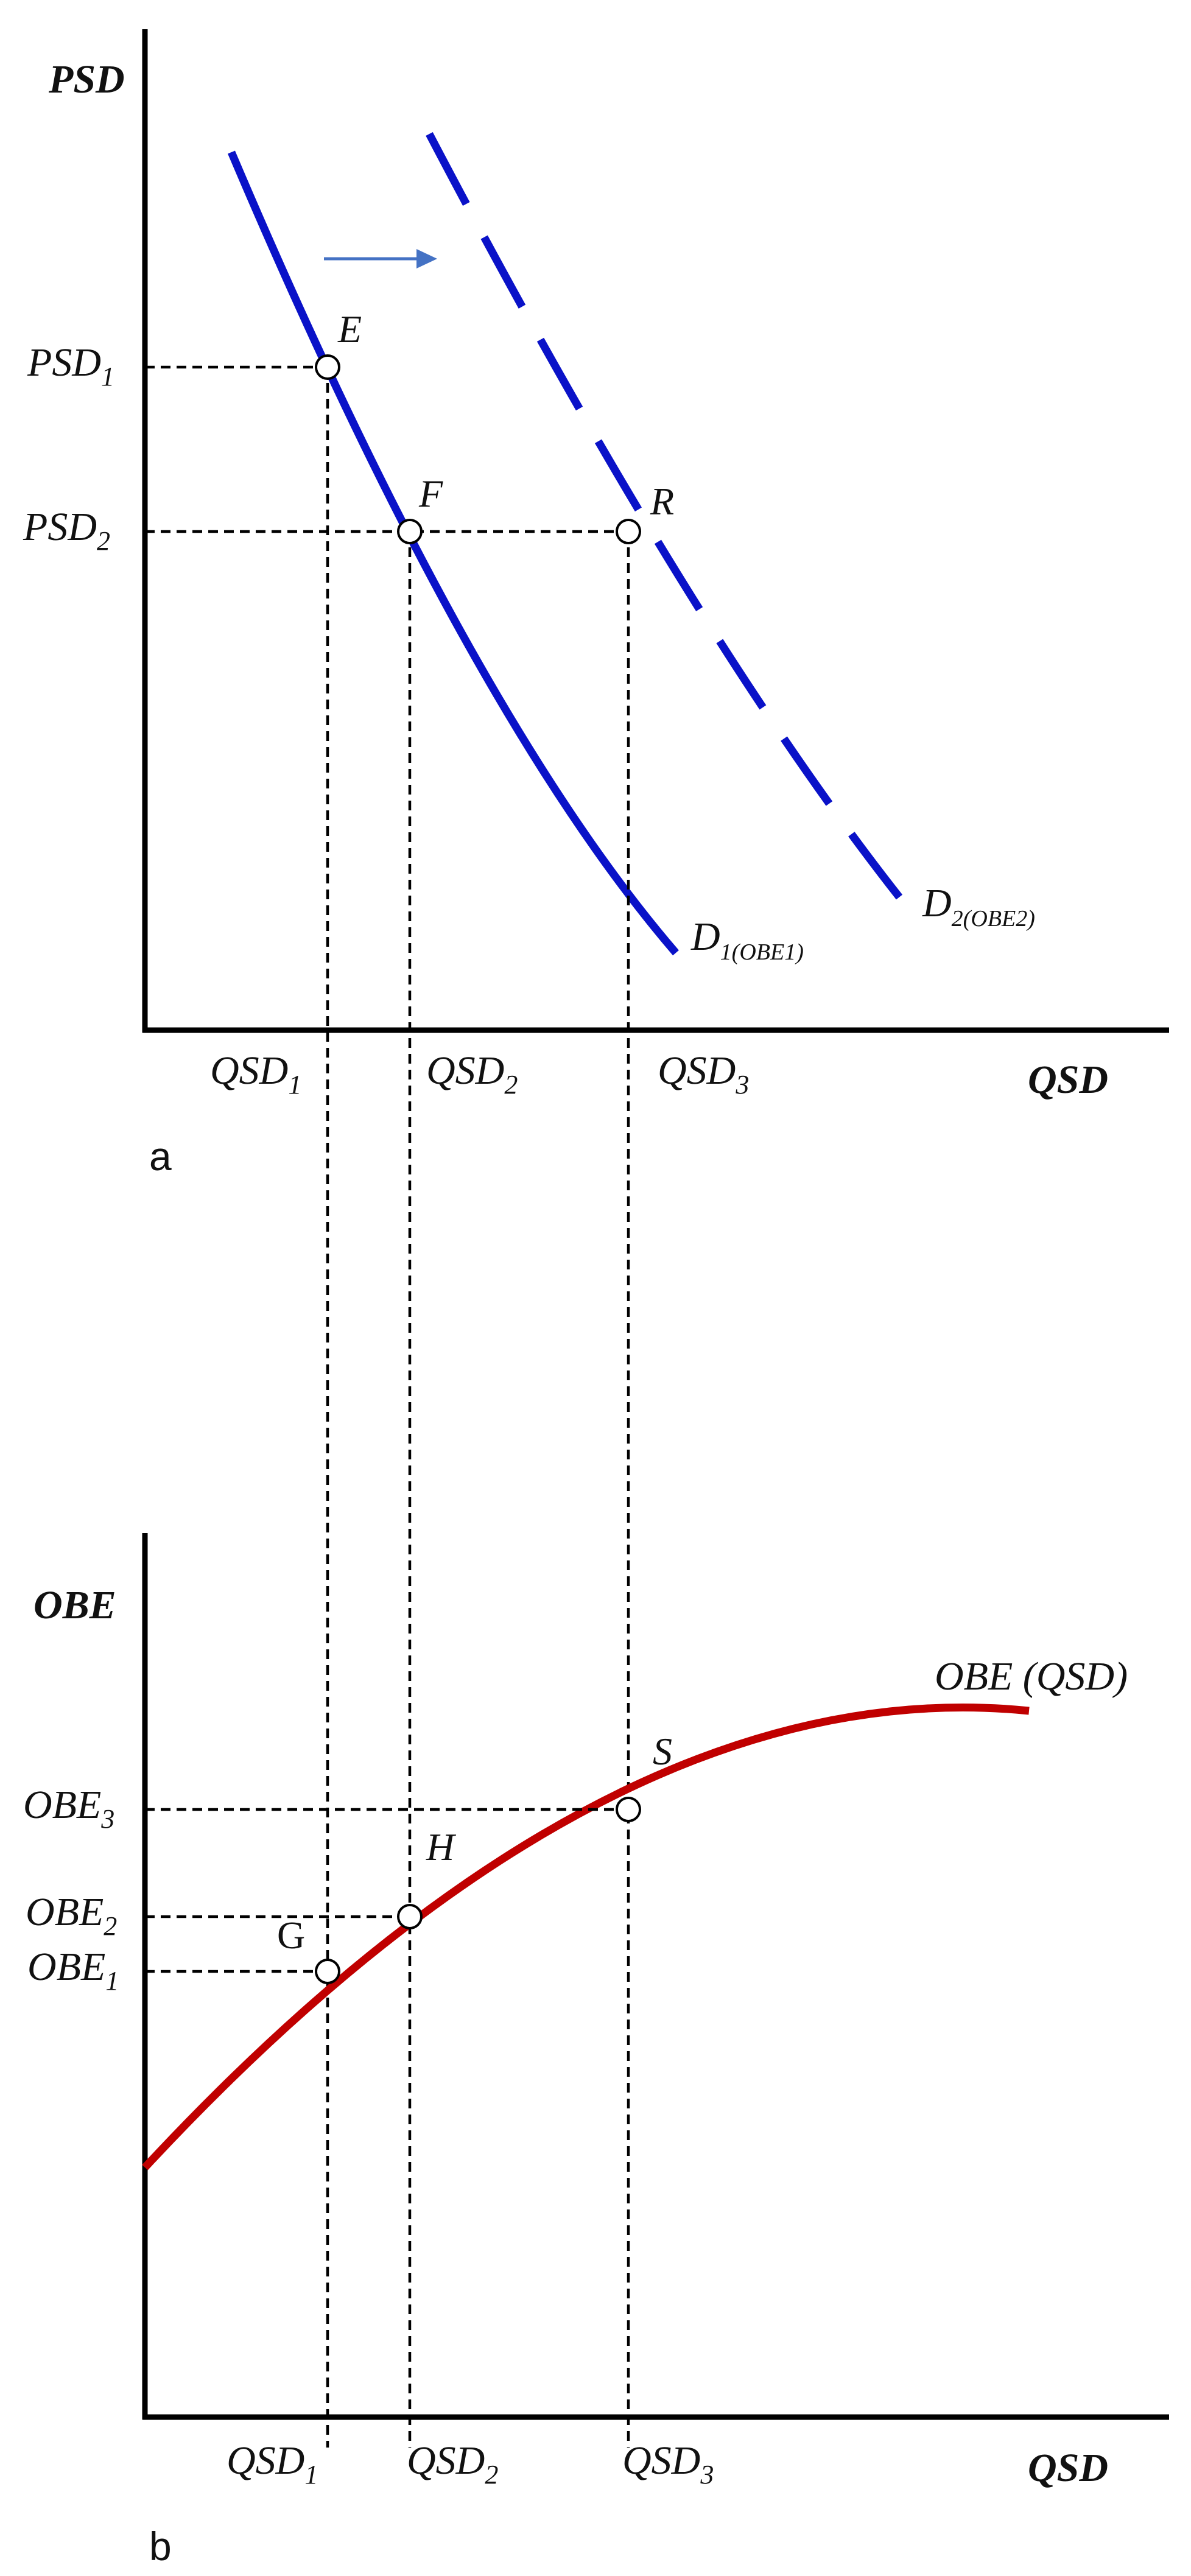 Image resolution: width=1191 pixels, height=2576 pixels. I want to click on panel-a-y-title: PSD, so click(86, 80).